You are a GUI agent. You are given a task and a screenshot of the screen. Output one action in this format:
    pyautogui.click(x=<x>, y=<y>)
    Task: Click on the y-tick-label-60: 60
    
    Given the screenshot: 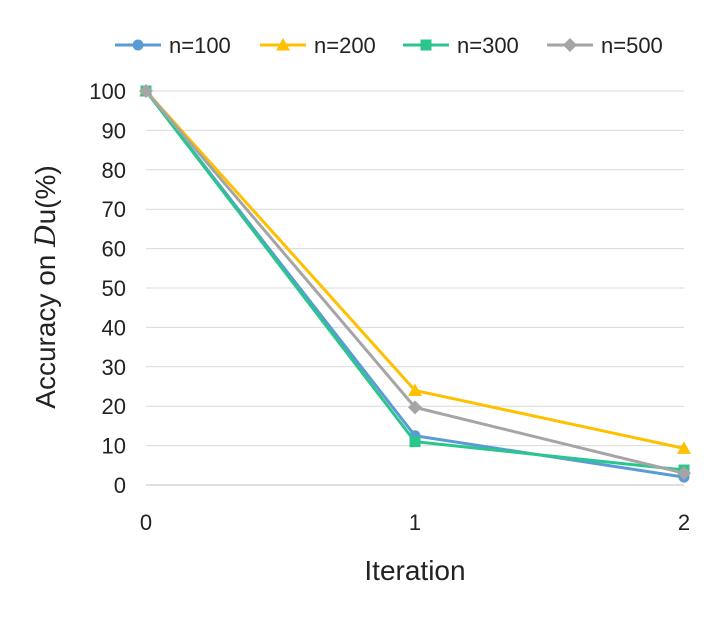 What is the action you would take?
    pyautogui.click(x=114, y=249)
    